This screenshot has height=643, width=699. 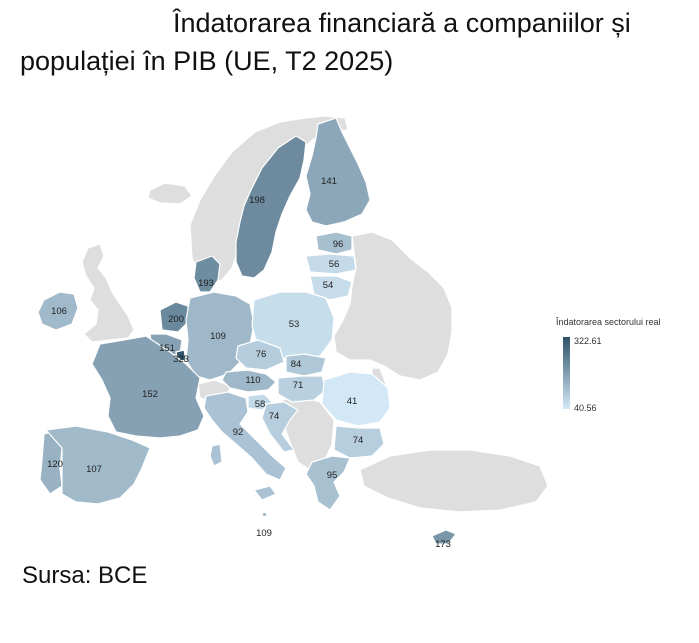 I want to click on label-austria: 110, so click(x=252, y=380).